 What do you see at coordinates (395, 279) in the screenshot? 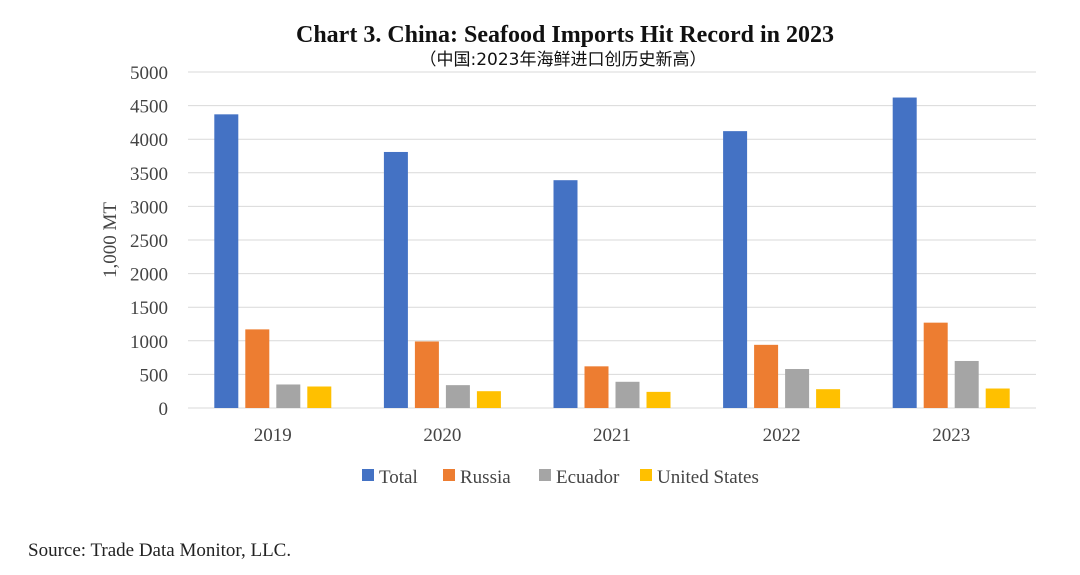
I see `bar-total-2020` at bounding box center [395, 279].